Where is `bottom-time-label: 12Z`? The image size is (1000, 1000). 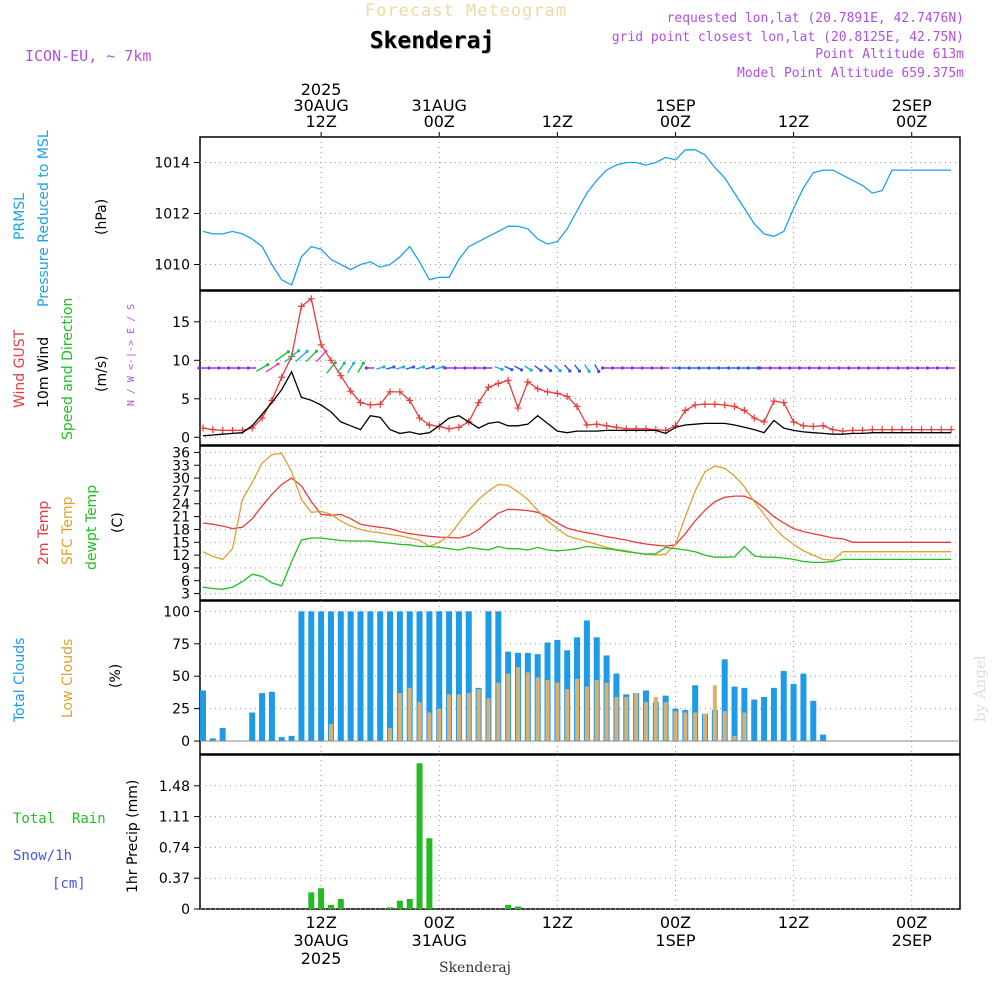
bottom-time-label: 12Z is located at coordinates (793, 922).